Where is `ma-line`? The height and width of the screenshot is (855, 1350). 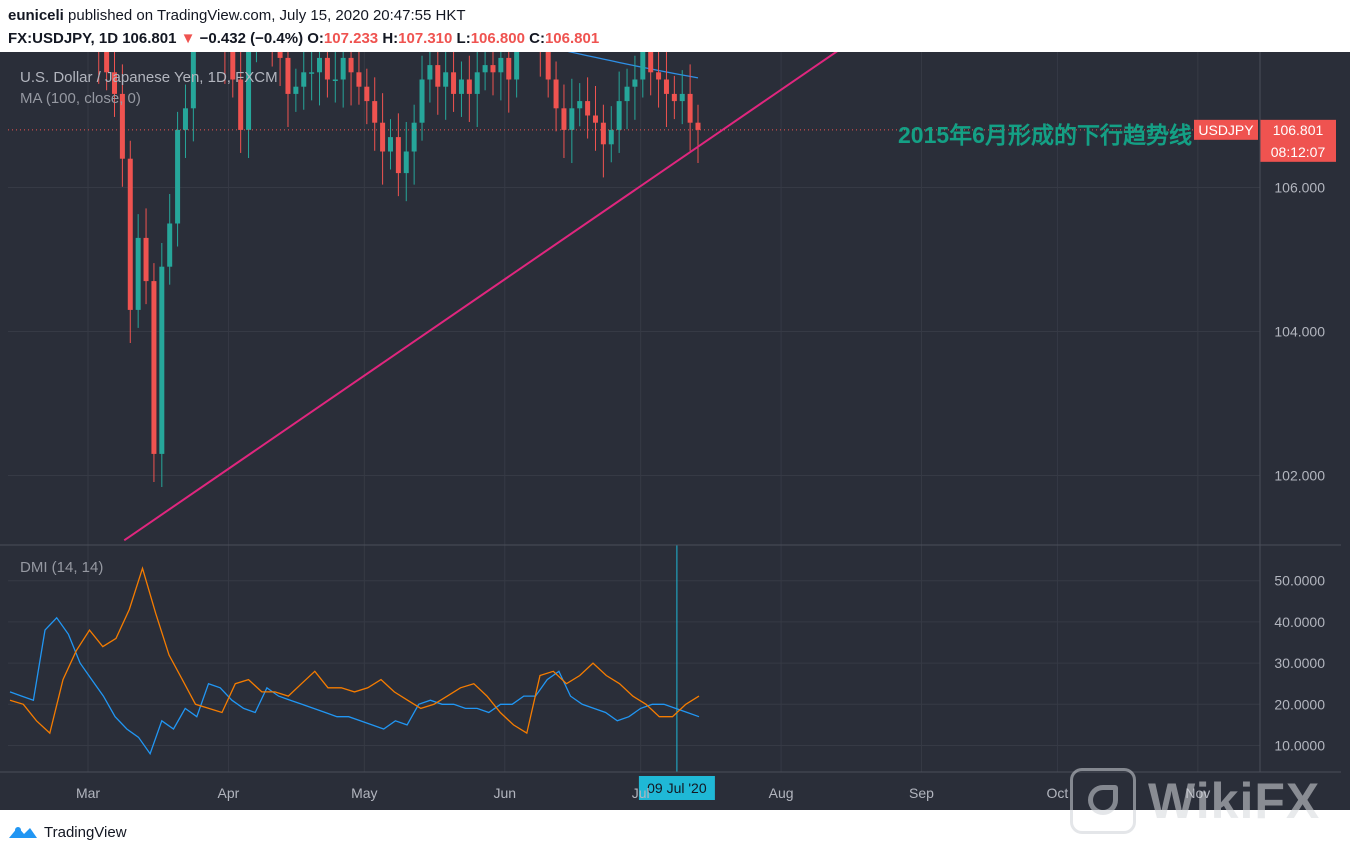
ma-line is located at coordinates (633, 65).